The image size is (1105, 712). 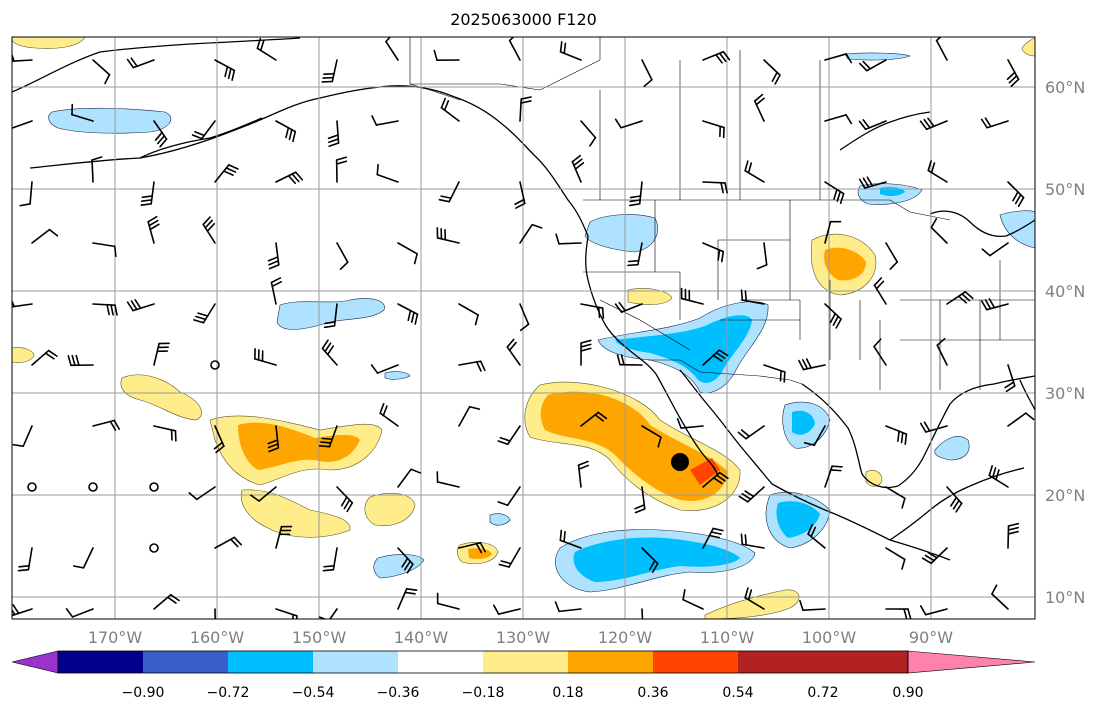 I want to click on positive-region-nevada, so click(x=650, y=296).